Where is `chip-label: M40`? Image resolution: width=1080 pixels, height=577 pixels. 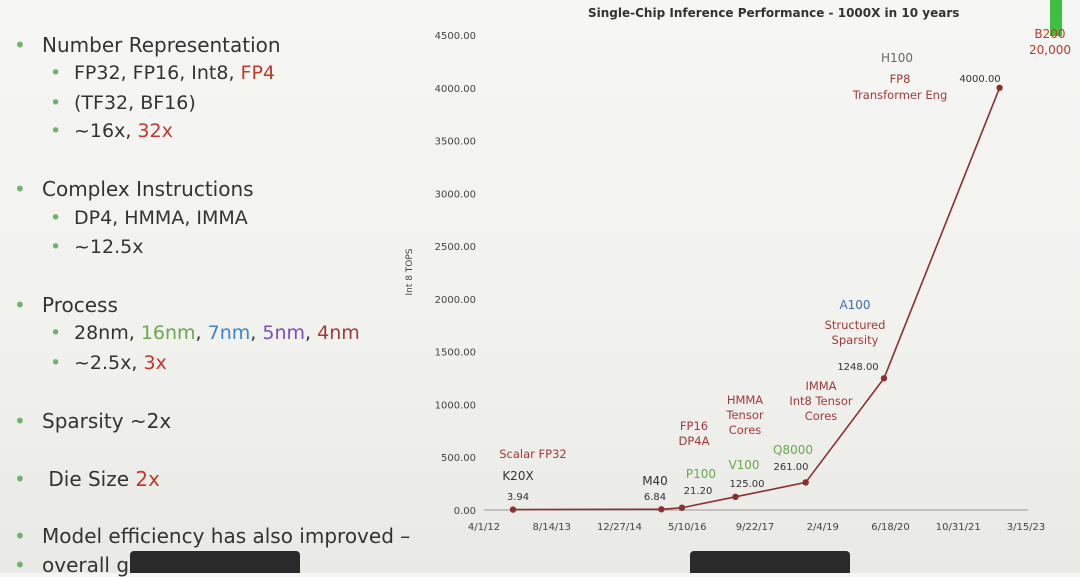 chip-label: M40 is located at coordinates (655, 481).